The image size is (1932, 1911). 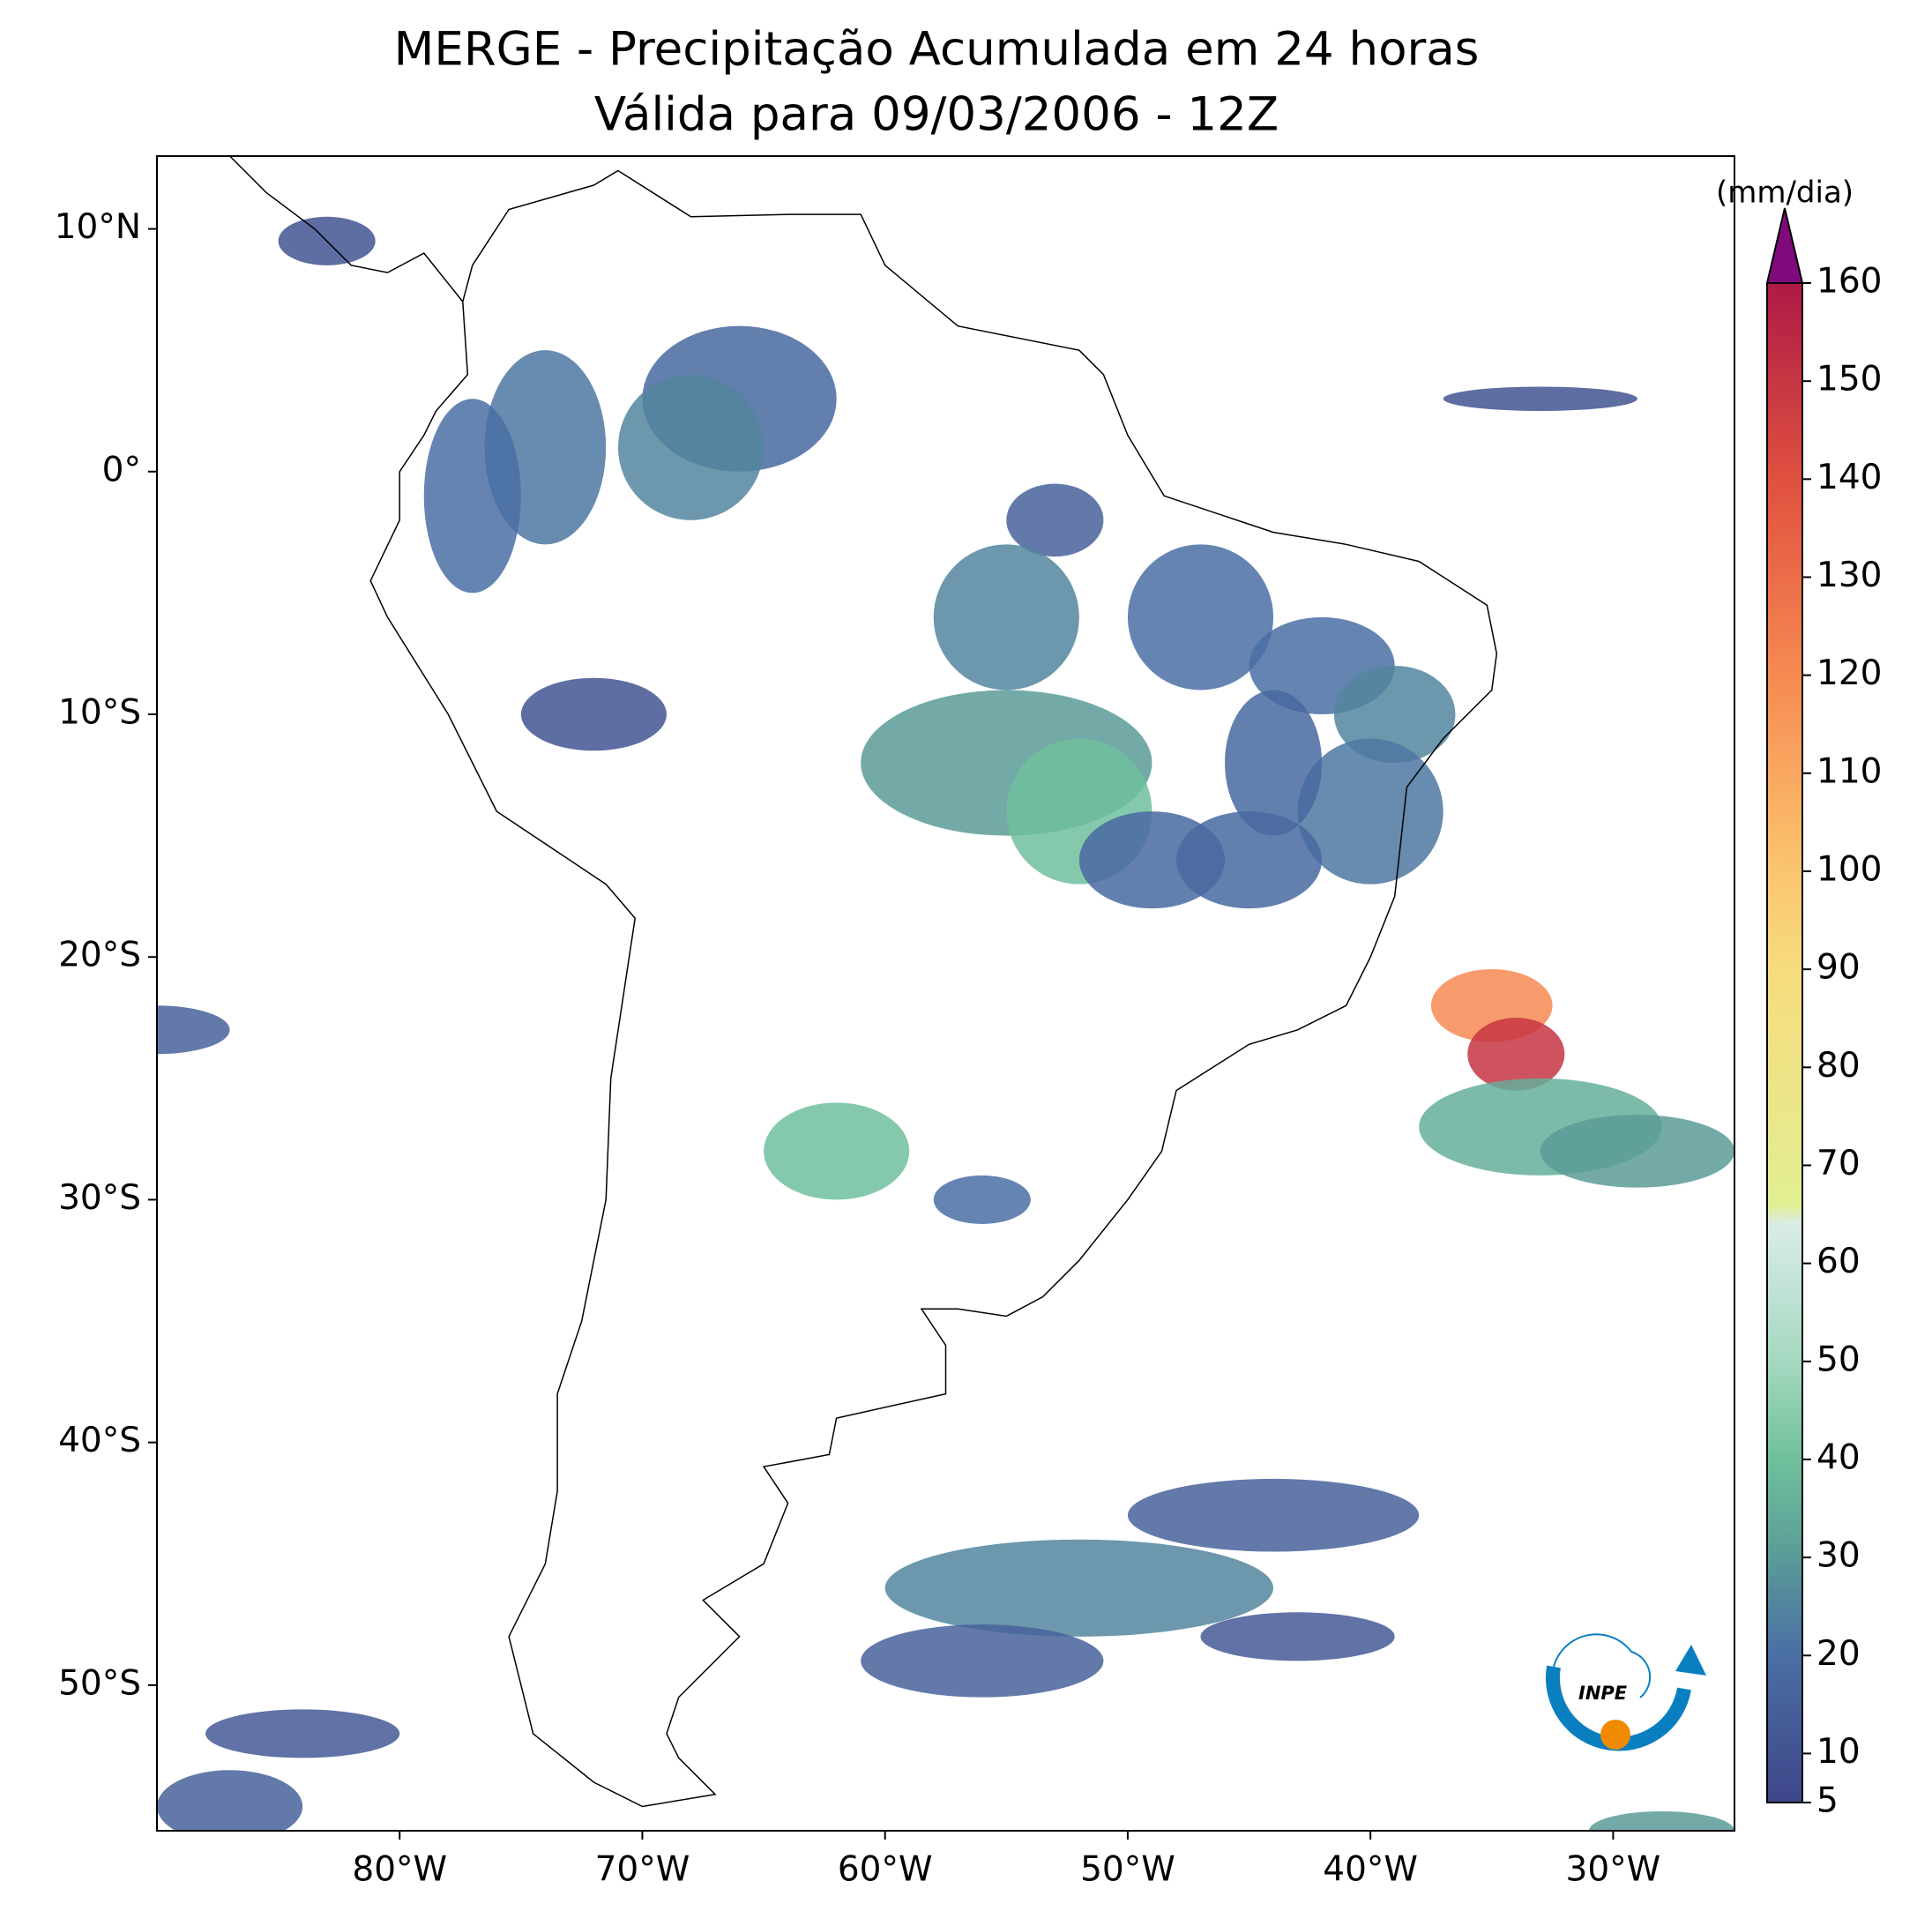 What do you see at coordinates (642, 1870) in the screenshot?
I see `x-tick-label: 70°W` at bounding box center [642, 1870].